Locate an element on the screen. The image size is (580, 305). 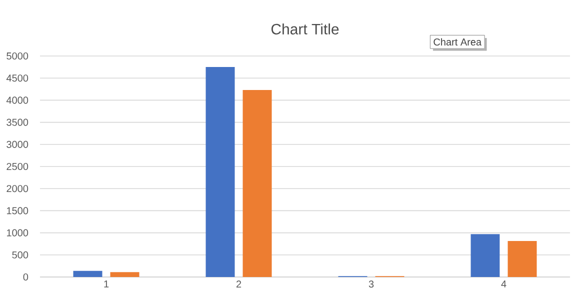
y-tick-label: 4500 is located at coordinates (17, 78).